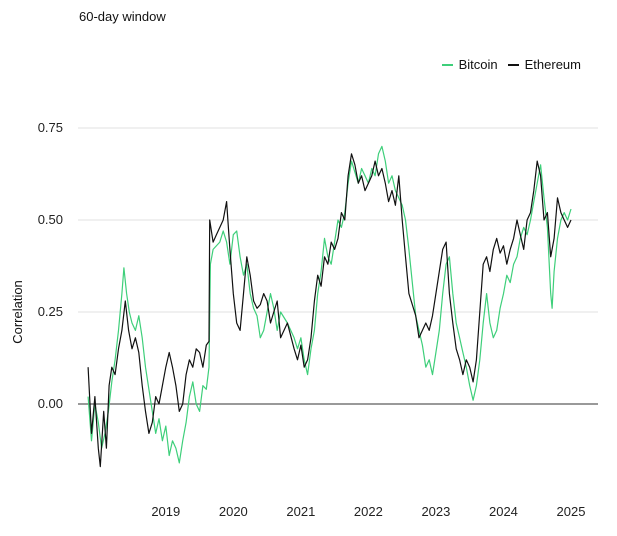 This screenshot has height=536, width=617. Describe the element at coordinates (233, 511) in the screenshot. I see `x-tick-label: 2020` at that location.